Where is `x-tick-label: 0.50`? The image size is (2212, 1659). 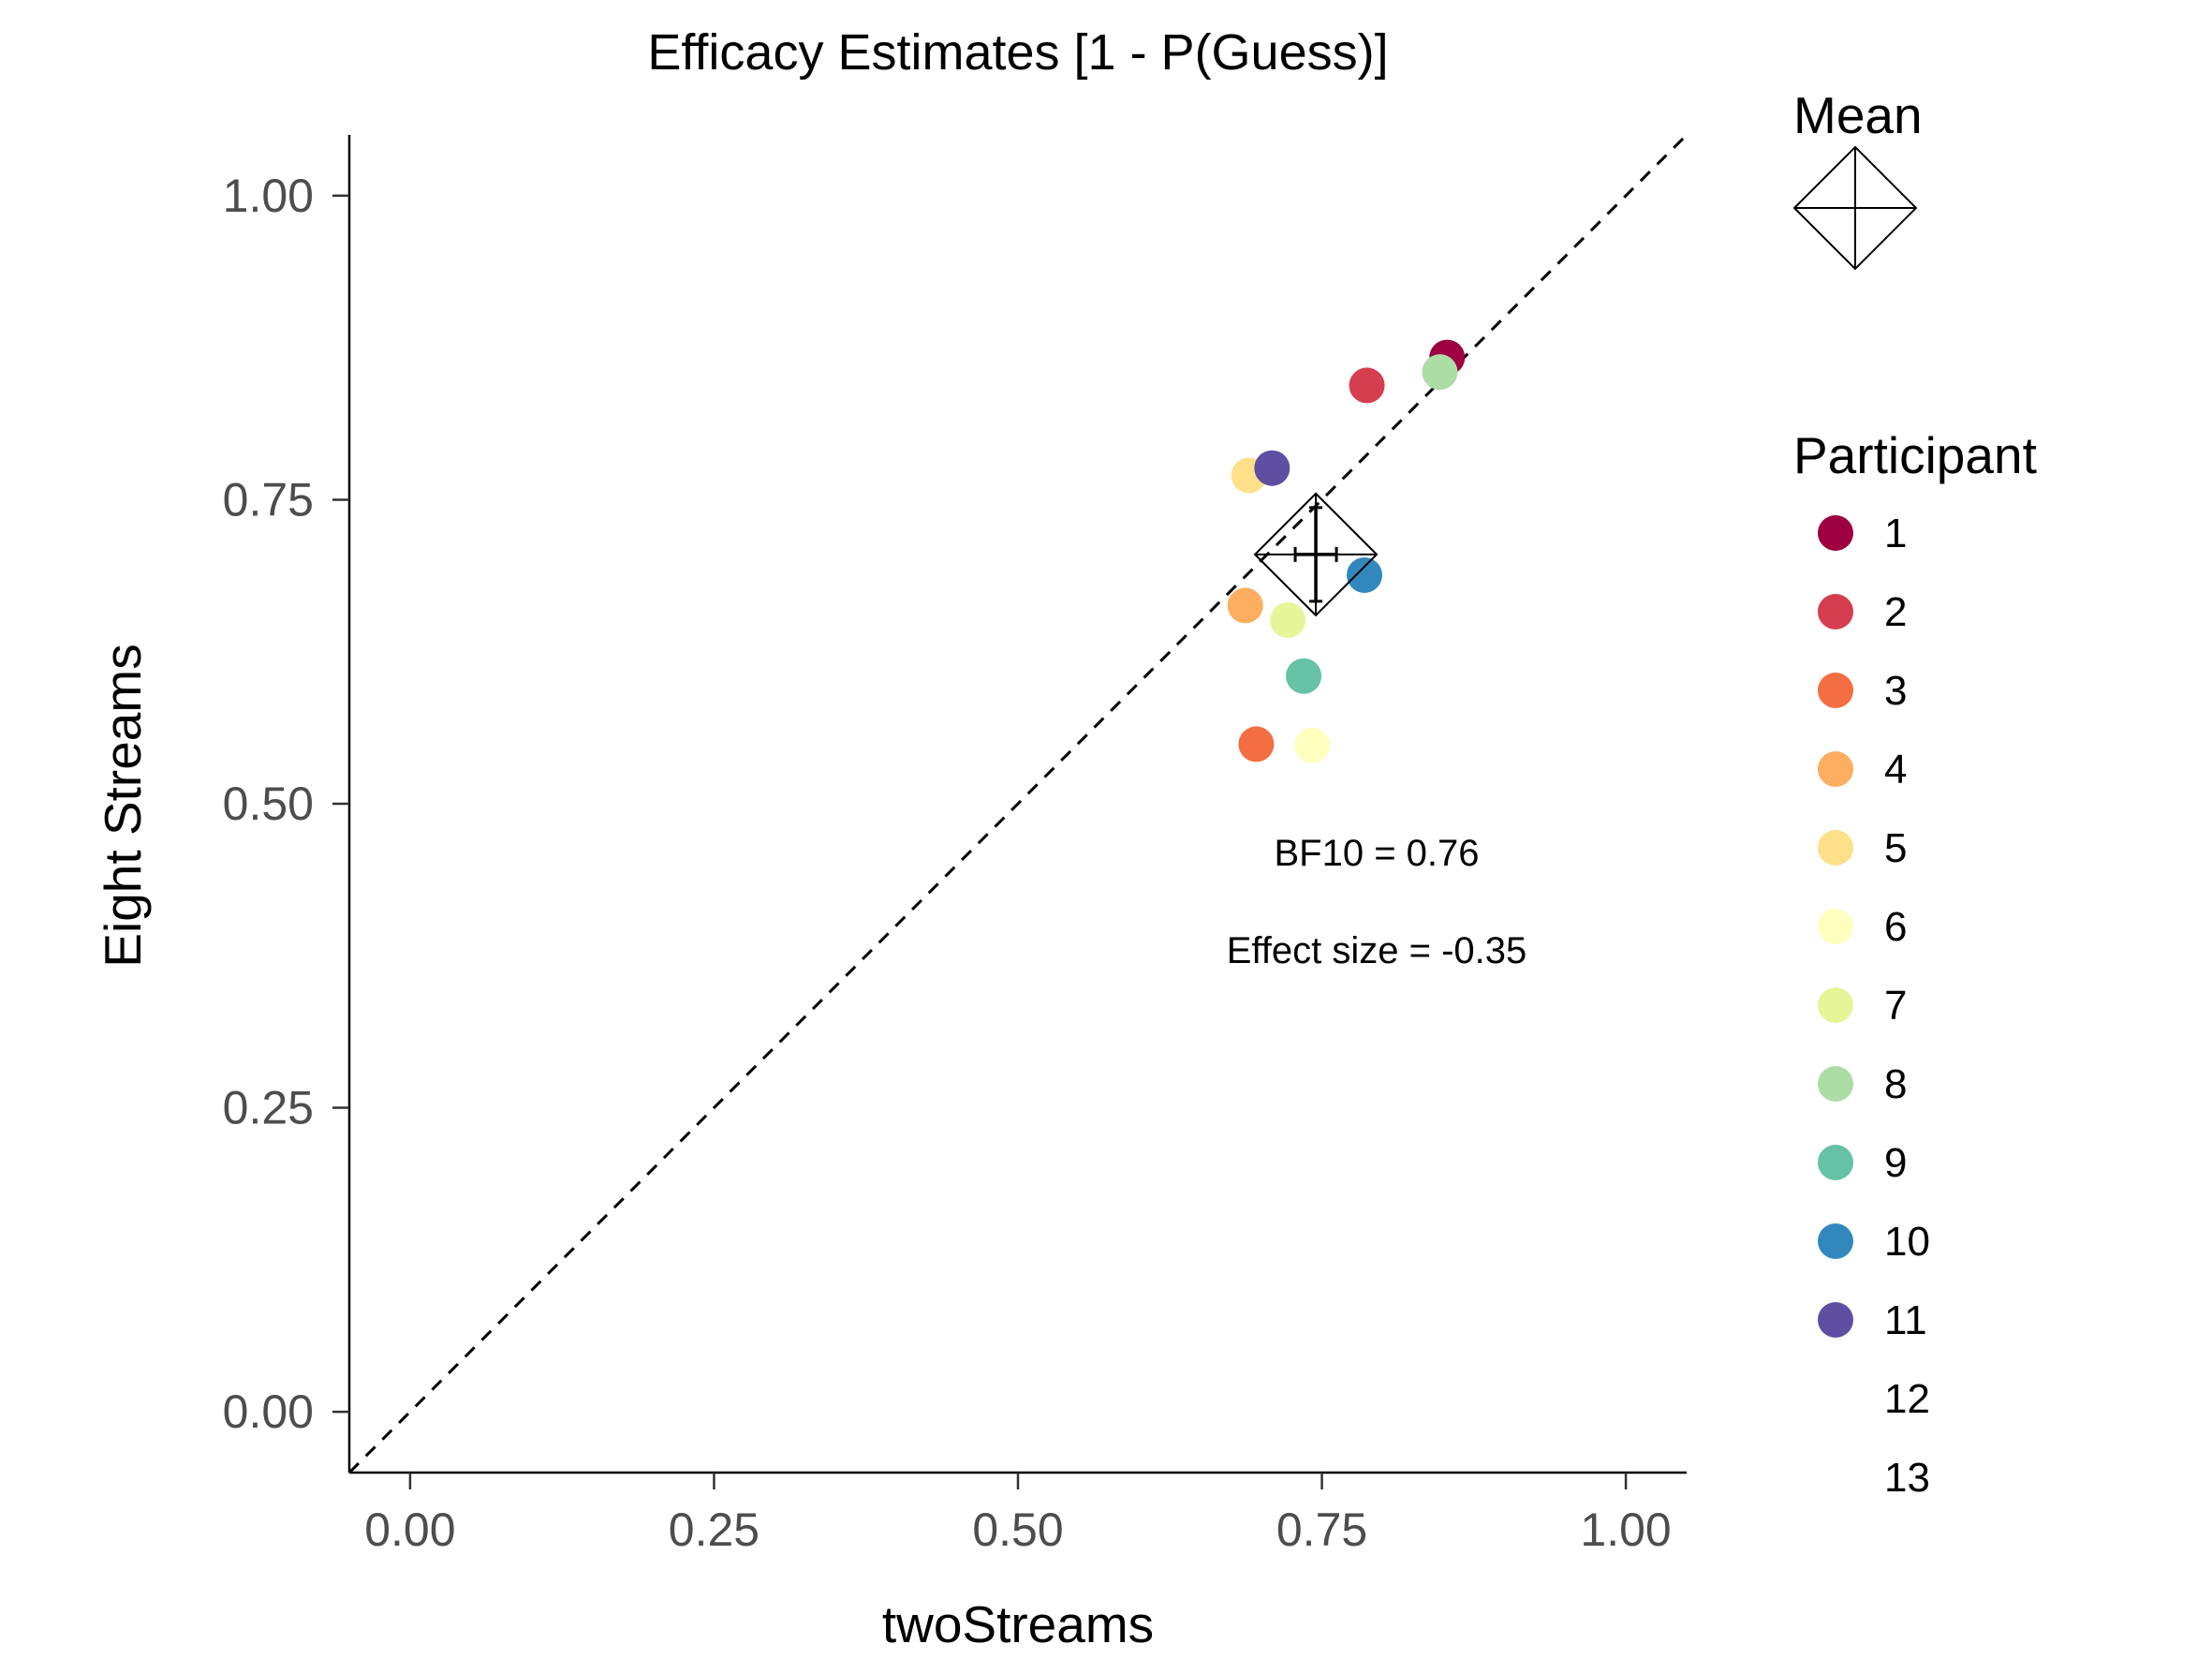 x-tick-label: 0.50 is located at coordinates (1017, 1529).